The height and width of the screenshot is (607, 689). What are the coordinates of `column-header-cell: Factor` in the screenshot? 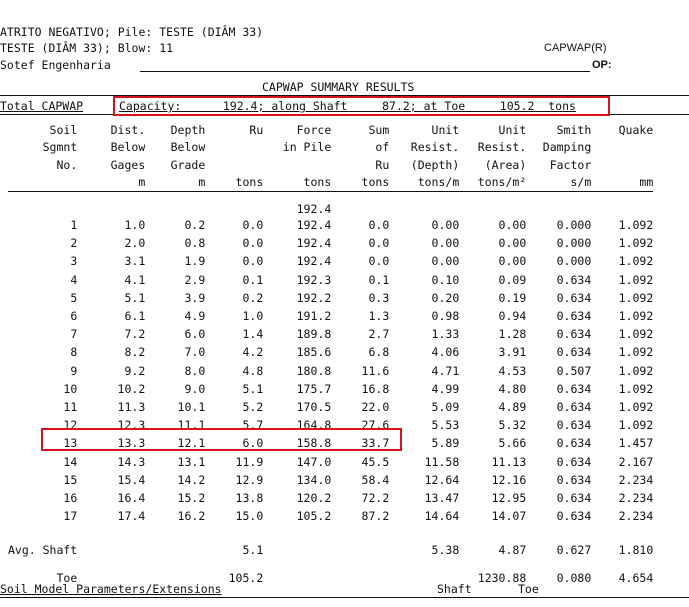 It's located at (570, 164).